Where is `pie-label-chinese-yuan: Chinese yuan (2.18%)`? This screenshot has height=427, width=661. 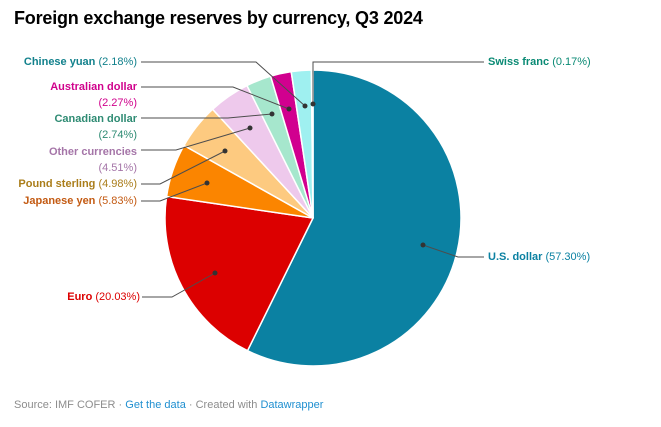
pie-label-chinese-yuan: Chinese yuan (2.18%) is located at coordinates (68, 62).